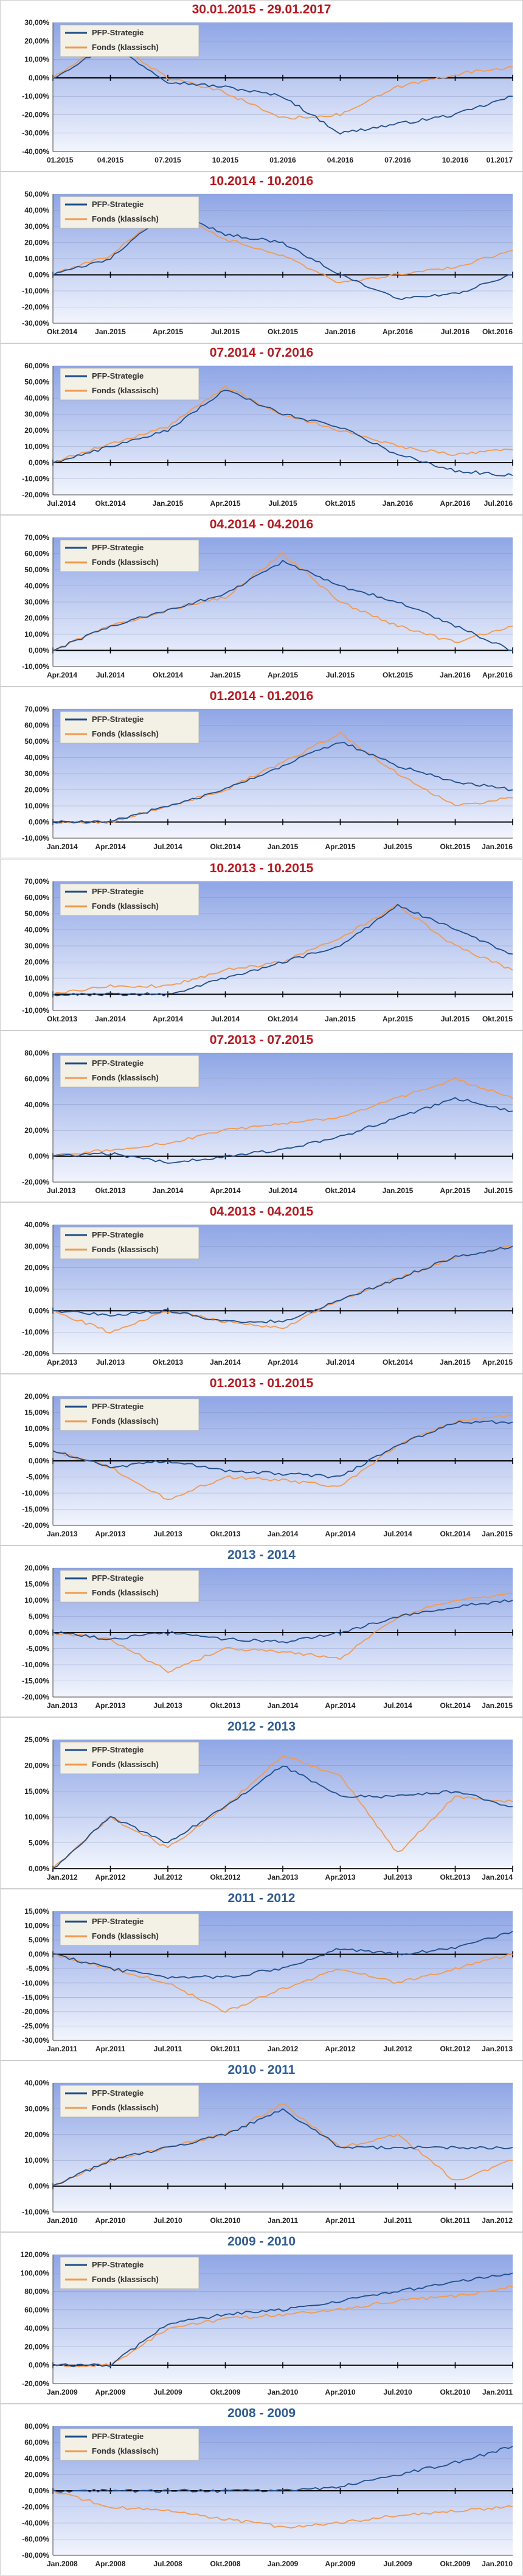  I want to click on y-tick-label: -30,00%, so click(36, 2041).